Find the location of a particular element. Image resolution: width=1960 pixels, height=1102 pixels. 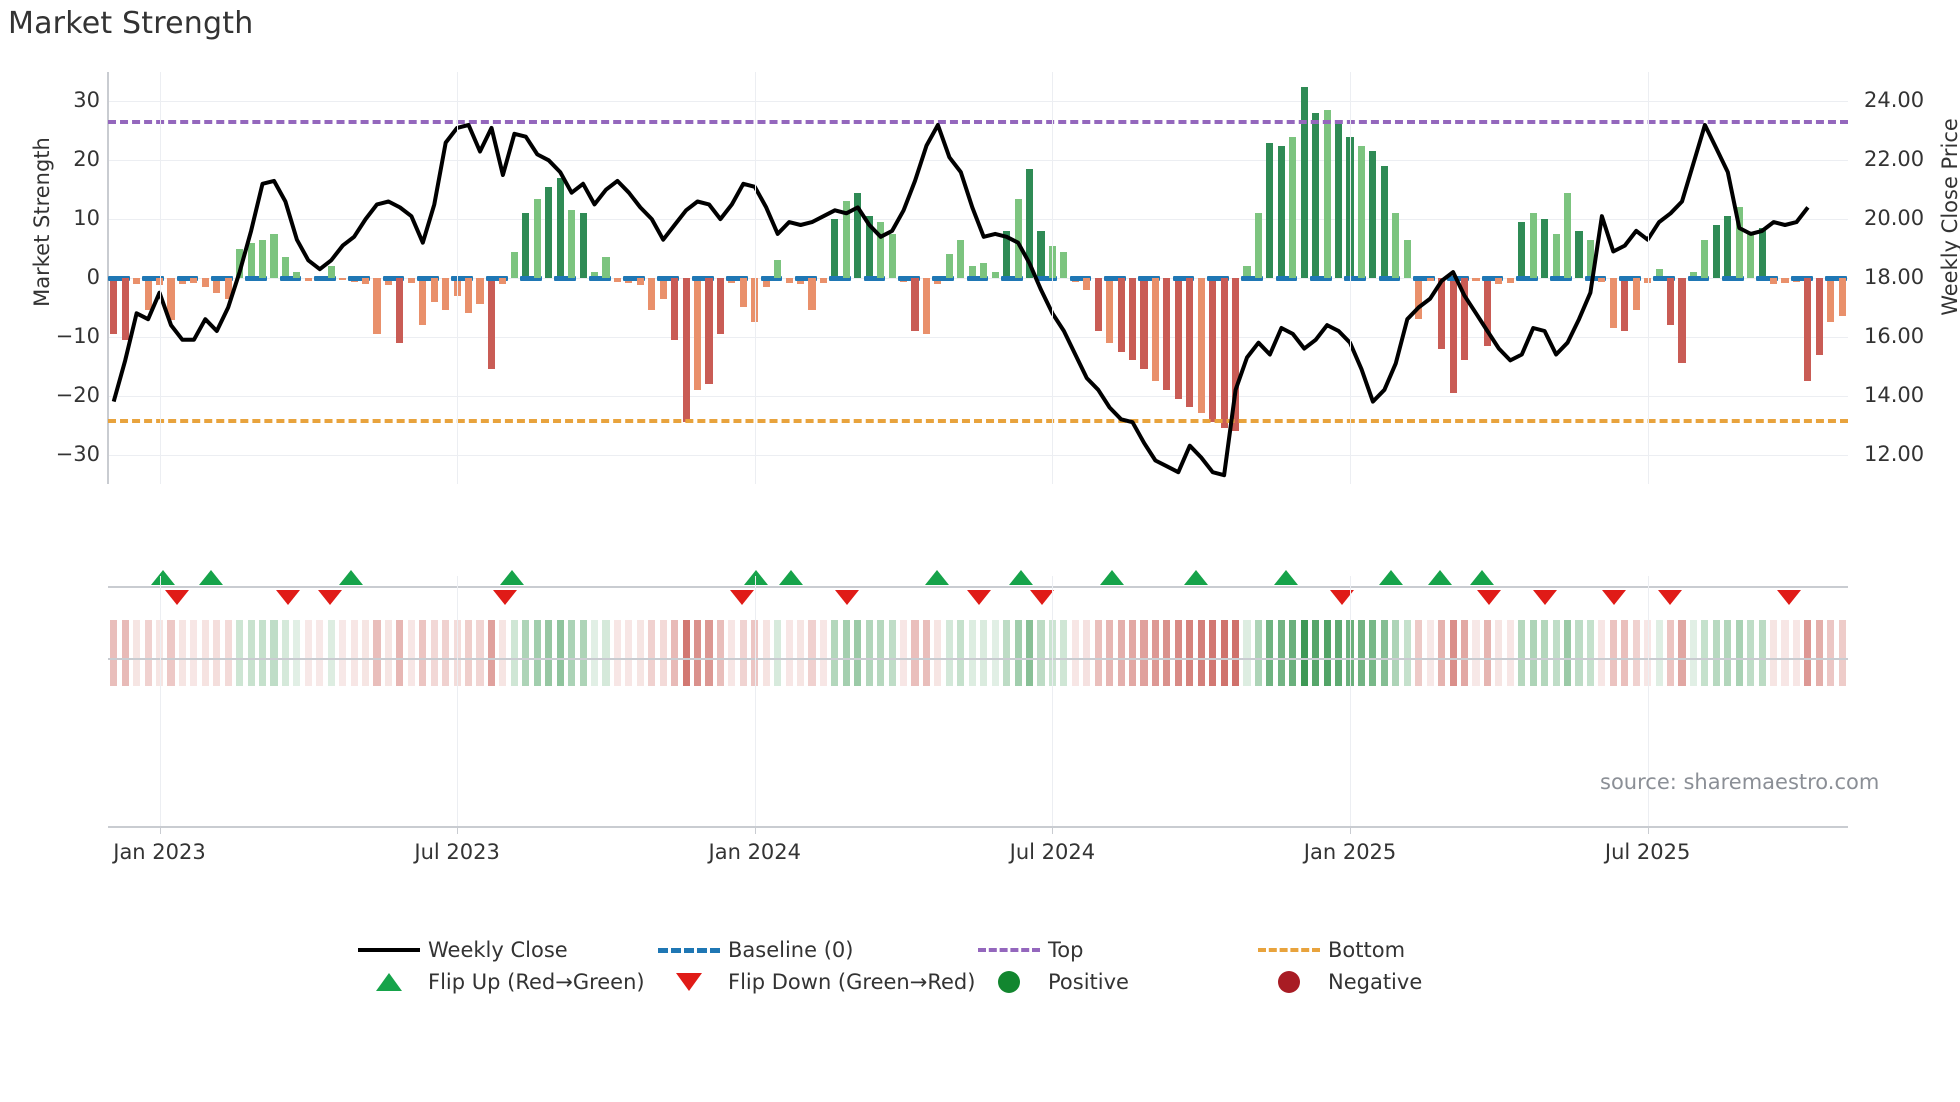

x-axis-spine is located at coordinates (978, 827).